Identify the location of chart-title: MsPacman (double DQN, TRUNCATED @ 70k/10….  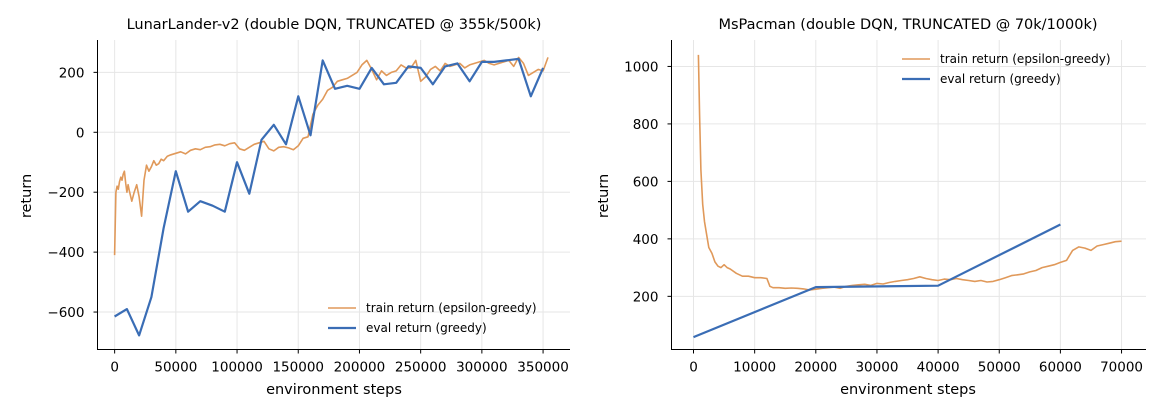
(907, 25).